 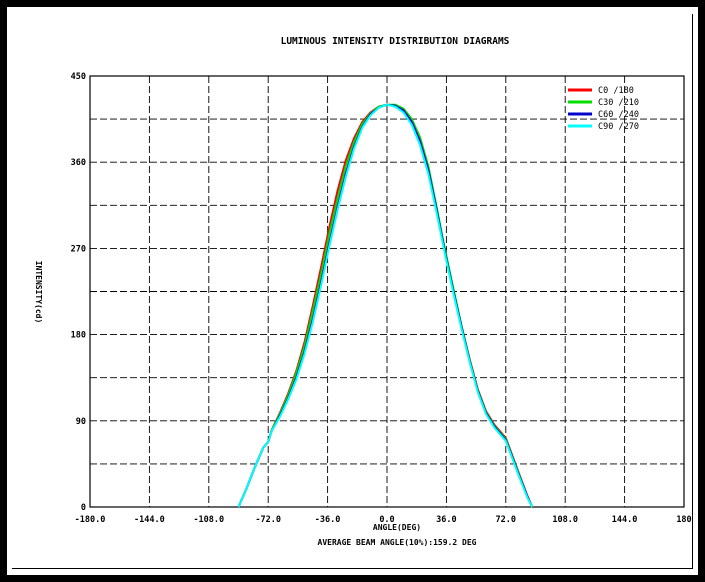 I want to click on beam-angle-subtitle: AVERAGE BEAM ANGLE(10%):159.2 DEG, so click(x=397, y=542).